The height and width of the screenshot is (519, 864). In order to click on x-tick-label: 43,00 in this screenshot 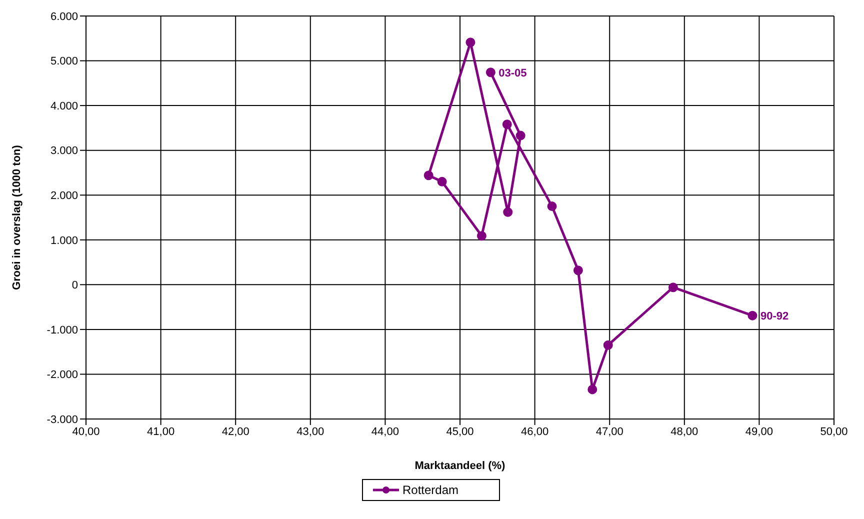, I will do `click(310, 432)`.